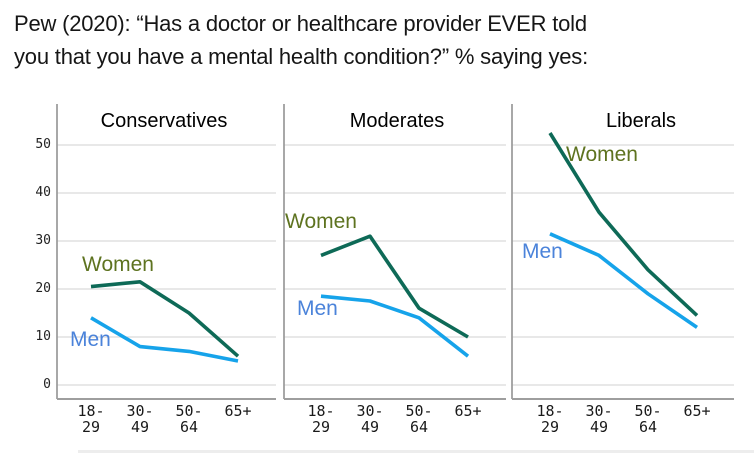 The height and width of the screenshot is (455, 754). What do you see at coordinates (542, 251) in the screenshot?
I see `series-label-men-liberals: Men` at bounding box center [542, 251].